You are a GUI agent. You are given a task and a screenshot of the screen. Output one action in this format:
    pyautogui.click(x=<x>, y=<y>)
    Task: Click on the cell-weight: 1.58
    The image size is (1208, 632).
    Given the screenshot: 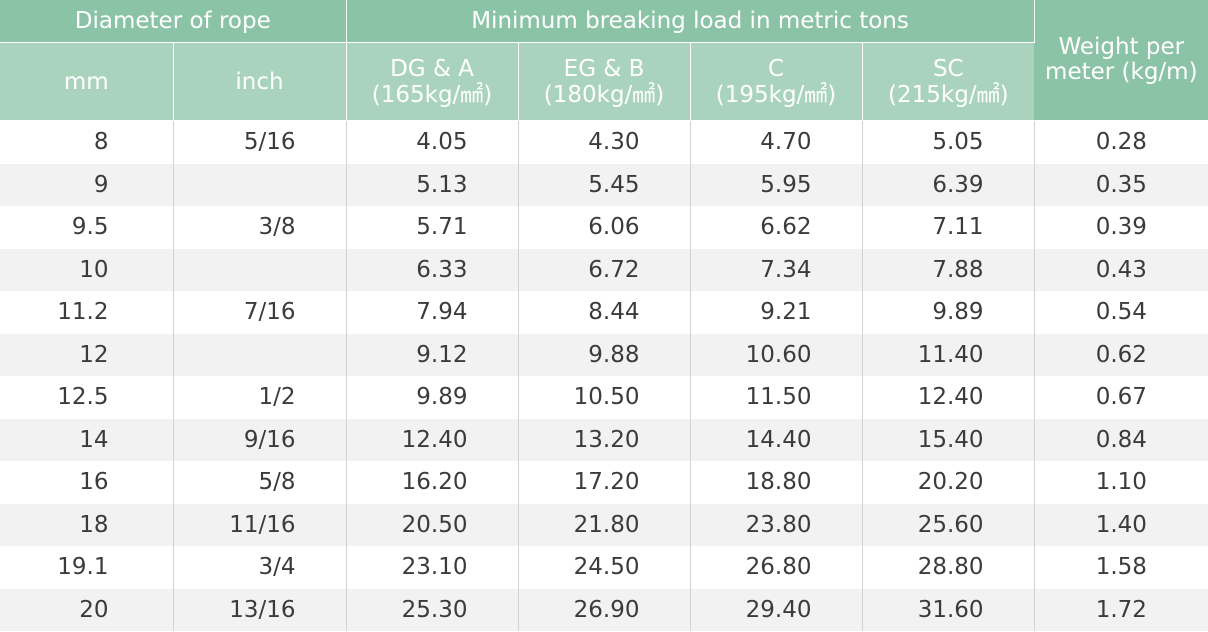 What is the action you would take?
    pyautogui.click(x=1121, y=567)
    